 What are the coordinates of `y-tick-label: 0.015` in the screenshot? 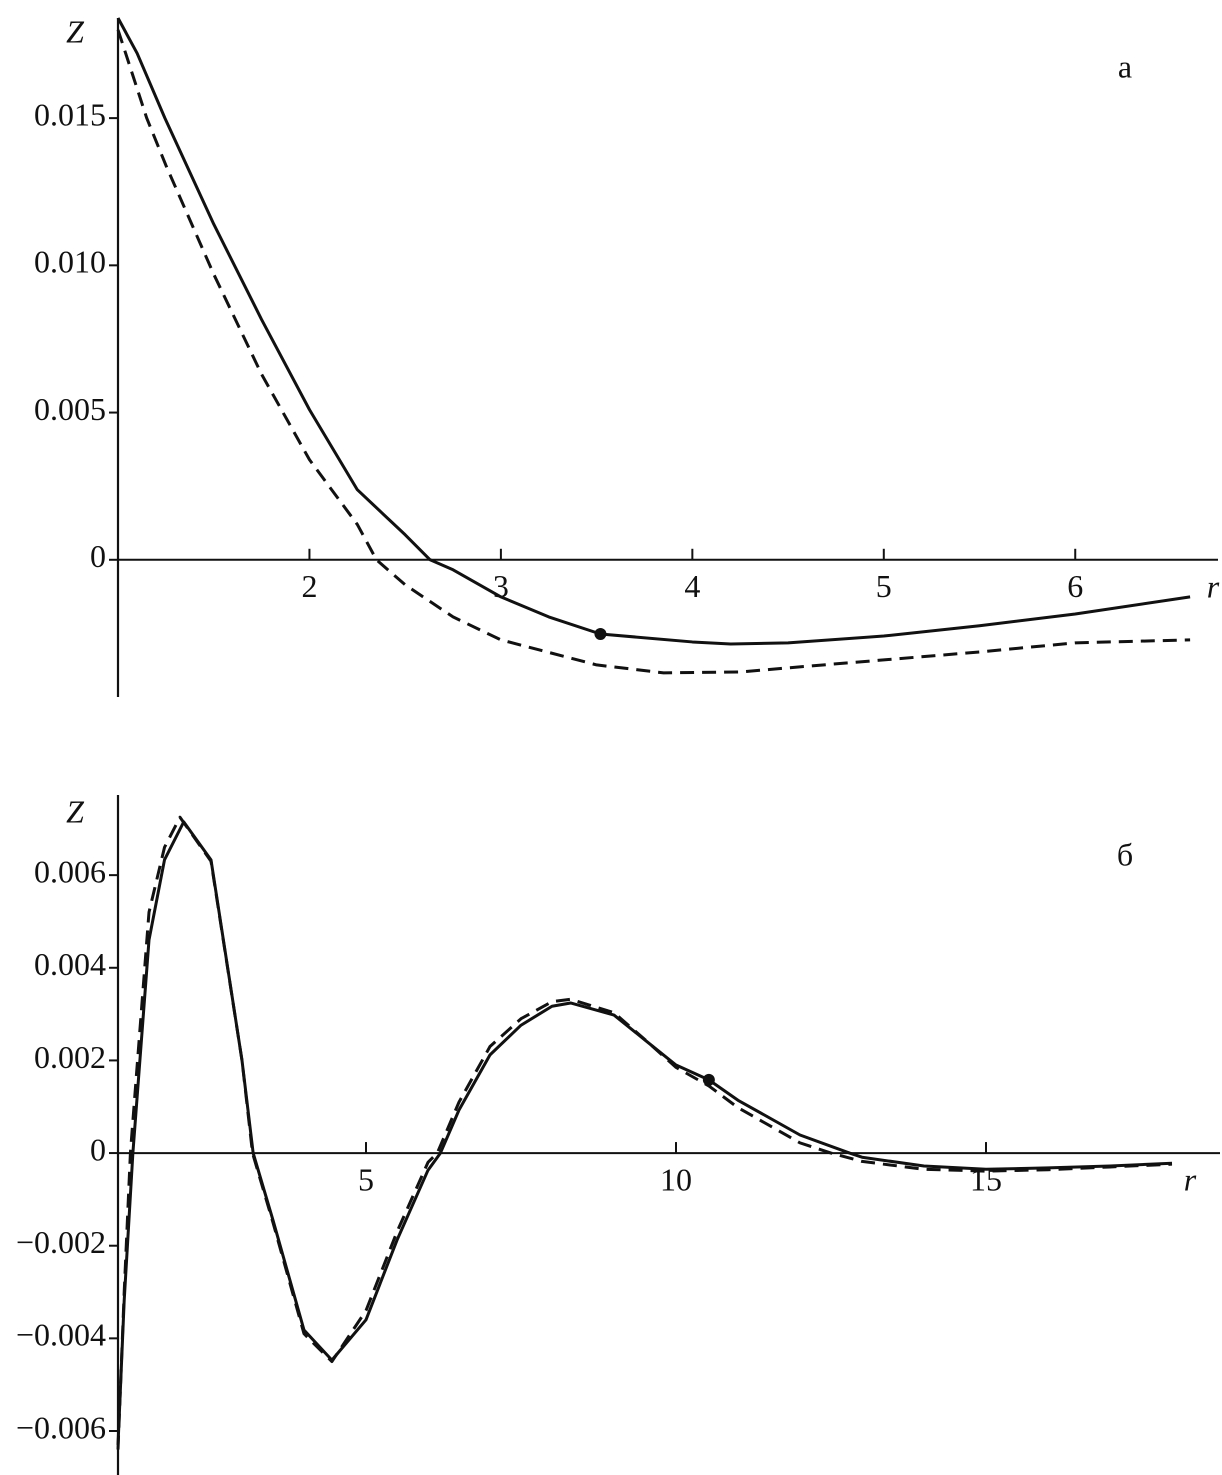 It's located at (70, 114).